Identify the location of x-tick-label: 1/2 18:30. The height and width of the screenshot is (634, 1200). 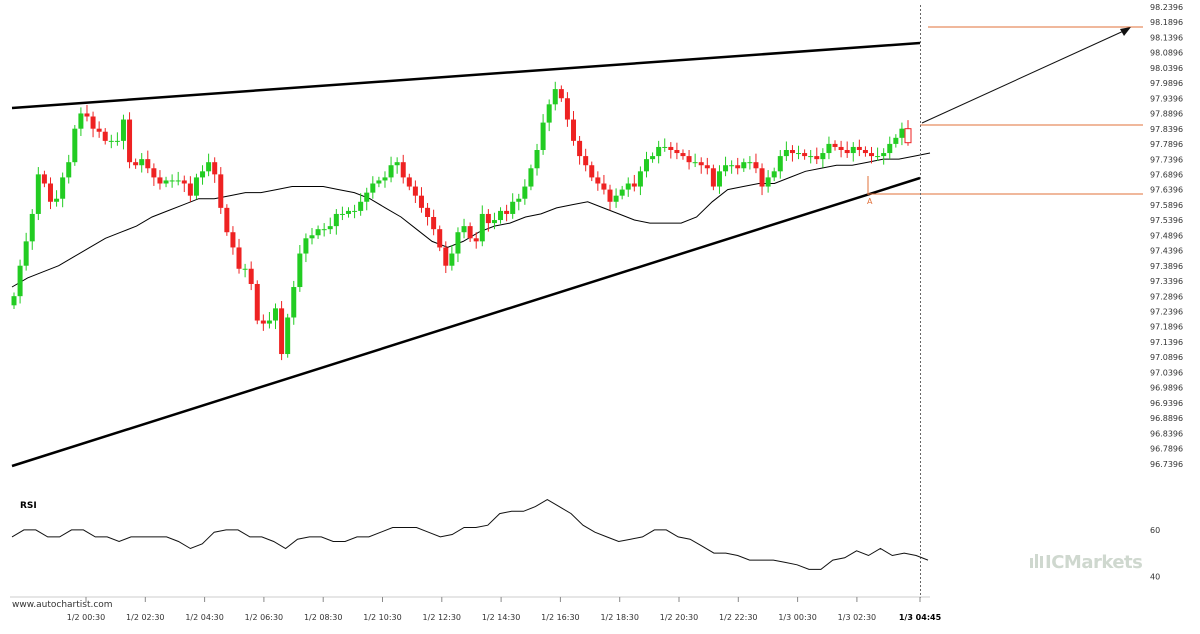
(619, 617).